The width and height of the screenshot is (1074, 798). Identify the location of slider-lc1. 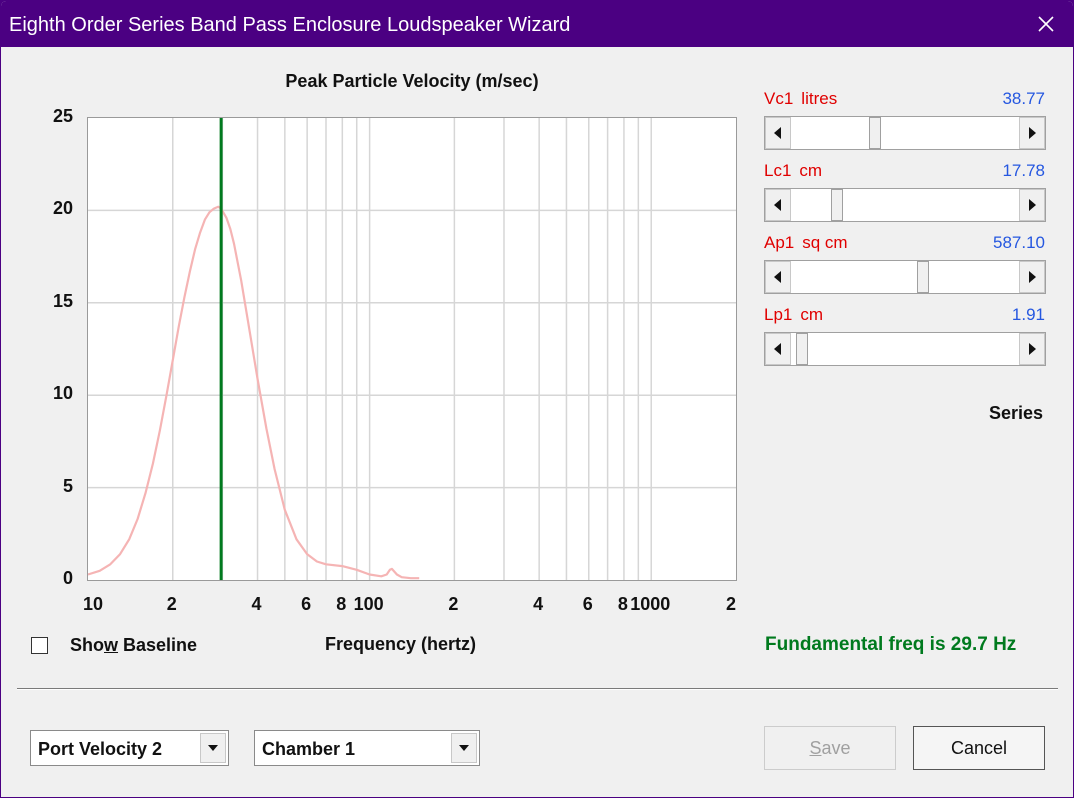
(905, 205).